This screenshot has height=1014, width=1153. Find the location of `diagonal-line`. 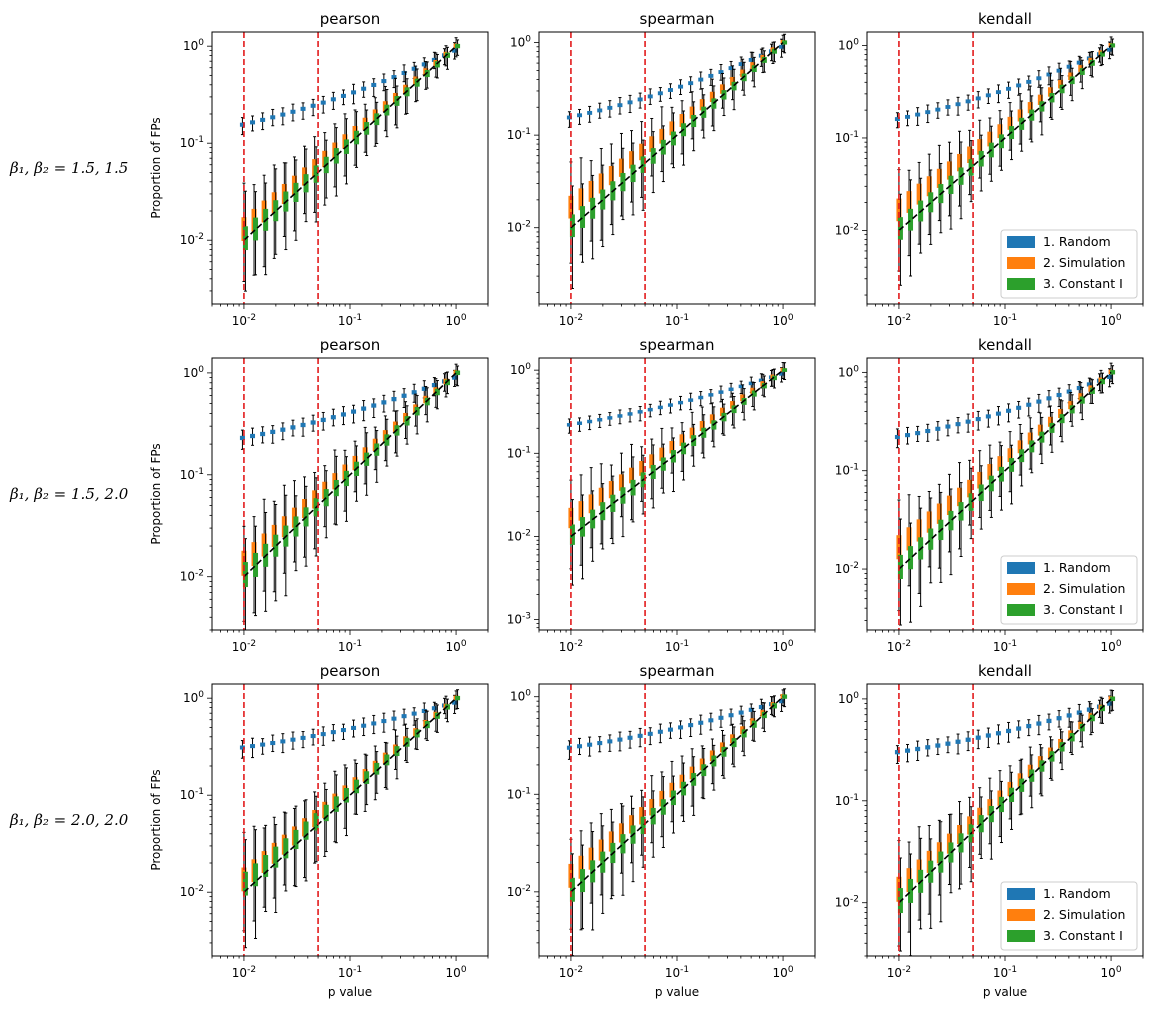

diagonal-line is located at coordinates (1005, 470).